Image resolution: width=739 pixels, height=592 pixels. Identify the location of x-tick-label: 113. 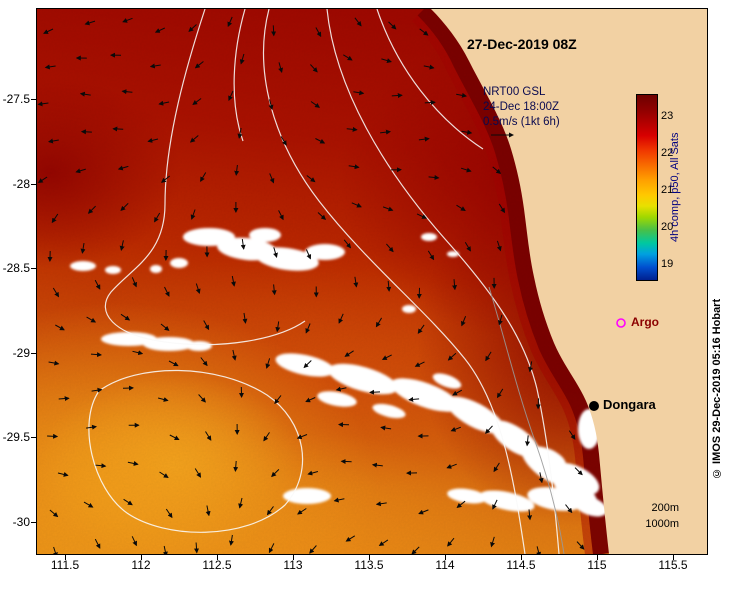
(293, 565).